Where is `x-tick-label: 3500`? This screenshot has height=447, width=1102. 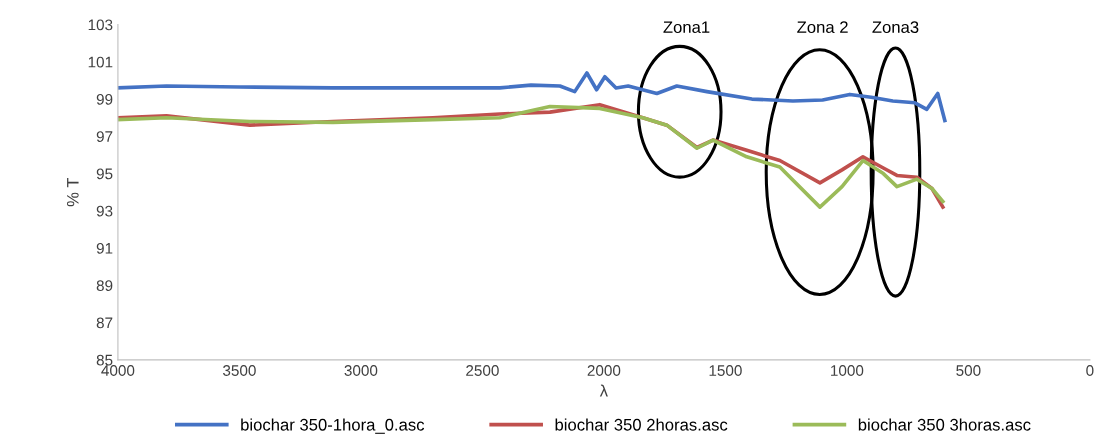 x-tick-label: 3500 is located at coordinates (239, 370).